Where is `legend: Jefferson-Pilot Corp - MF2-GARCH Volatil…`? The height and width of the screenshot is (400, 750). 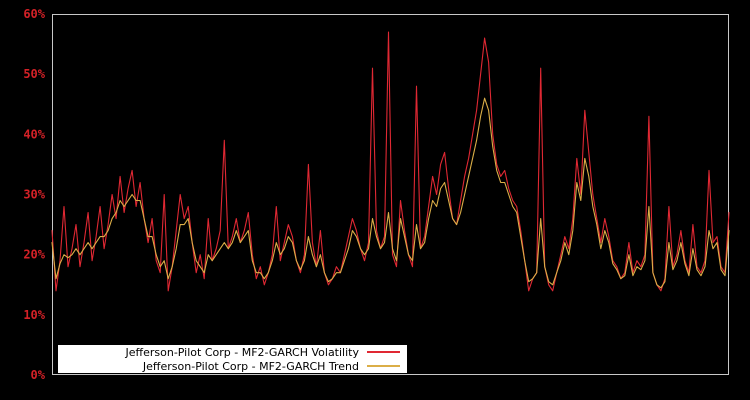
legend: Jefferson-Pilot Corp - MF2-GARCH Volatil… is located at coordinates (232, 359).